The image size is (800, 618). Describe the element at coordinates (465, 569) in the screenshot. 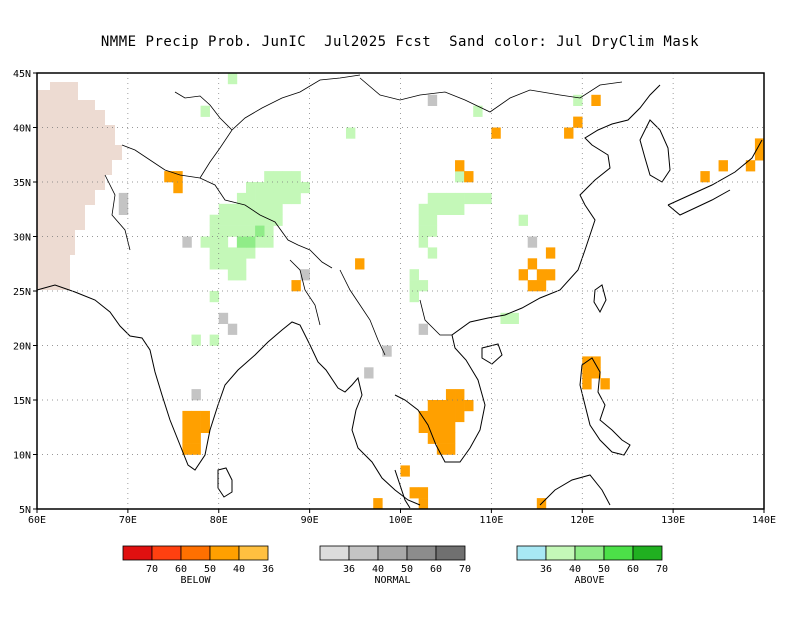

I see `normal-legend-tick: 70` at that location.